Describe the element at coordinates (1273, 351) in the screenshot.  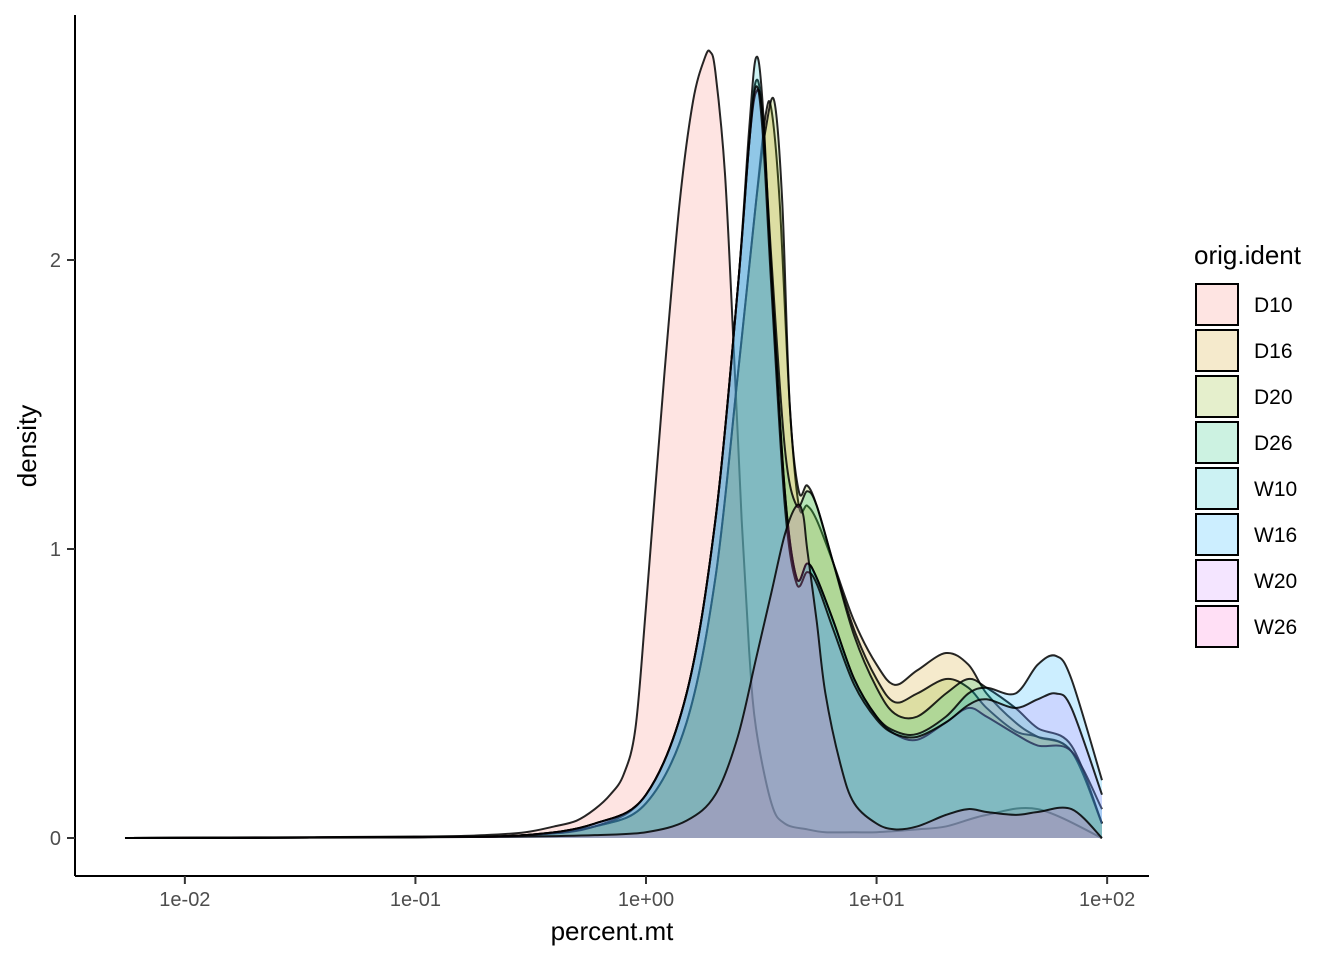
I see `legend-label: D16` at that location.